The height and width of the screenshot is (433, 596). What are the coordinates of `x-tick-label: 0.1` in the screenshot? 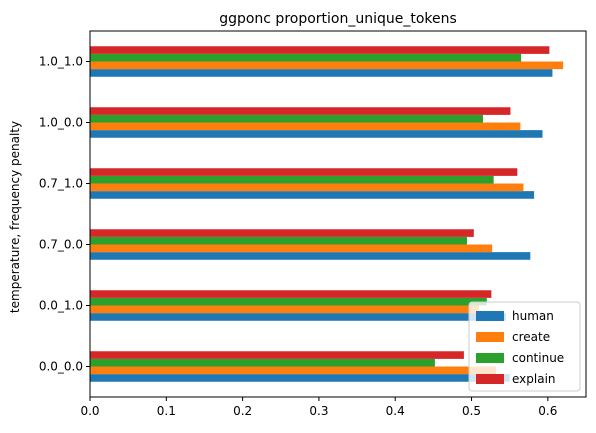 It's located at (166, 411).